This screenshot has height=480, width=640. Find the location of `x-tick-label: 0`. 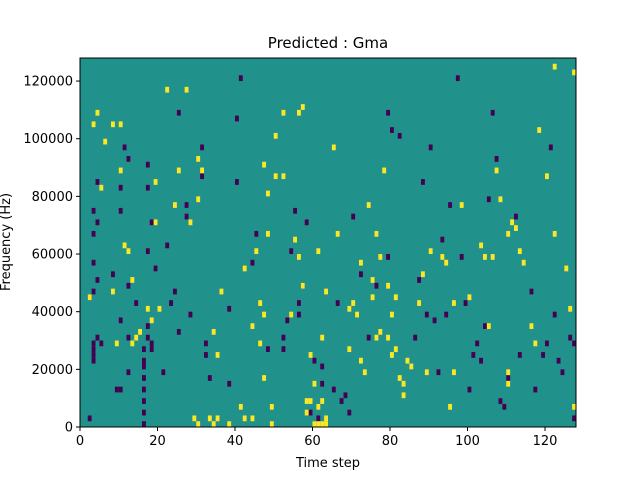

x-tick-label: 0 is located at coordinates (80, 441).